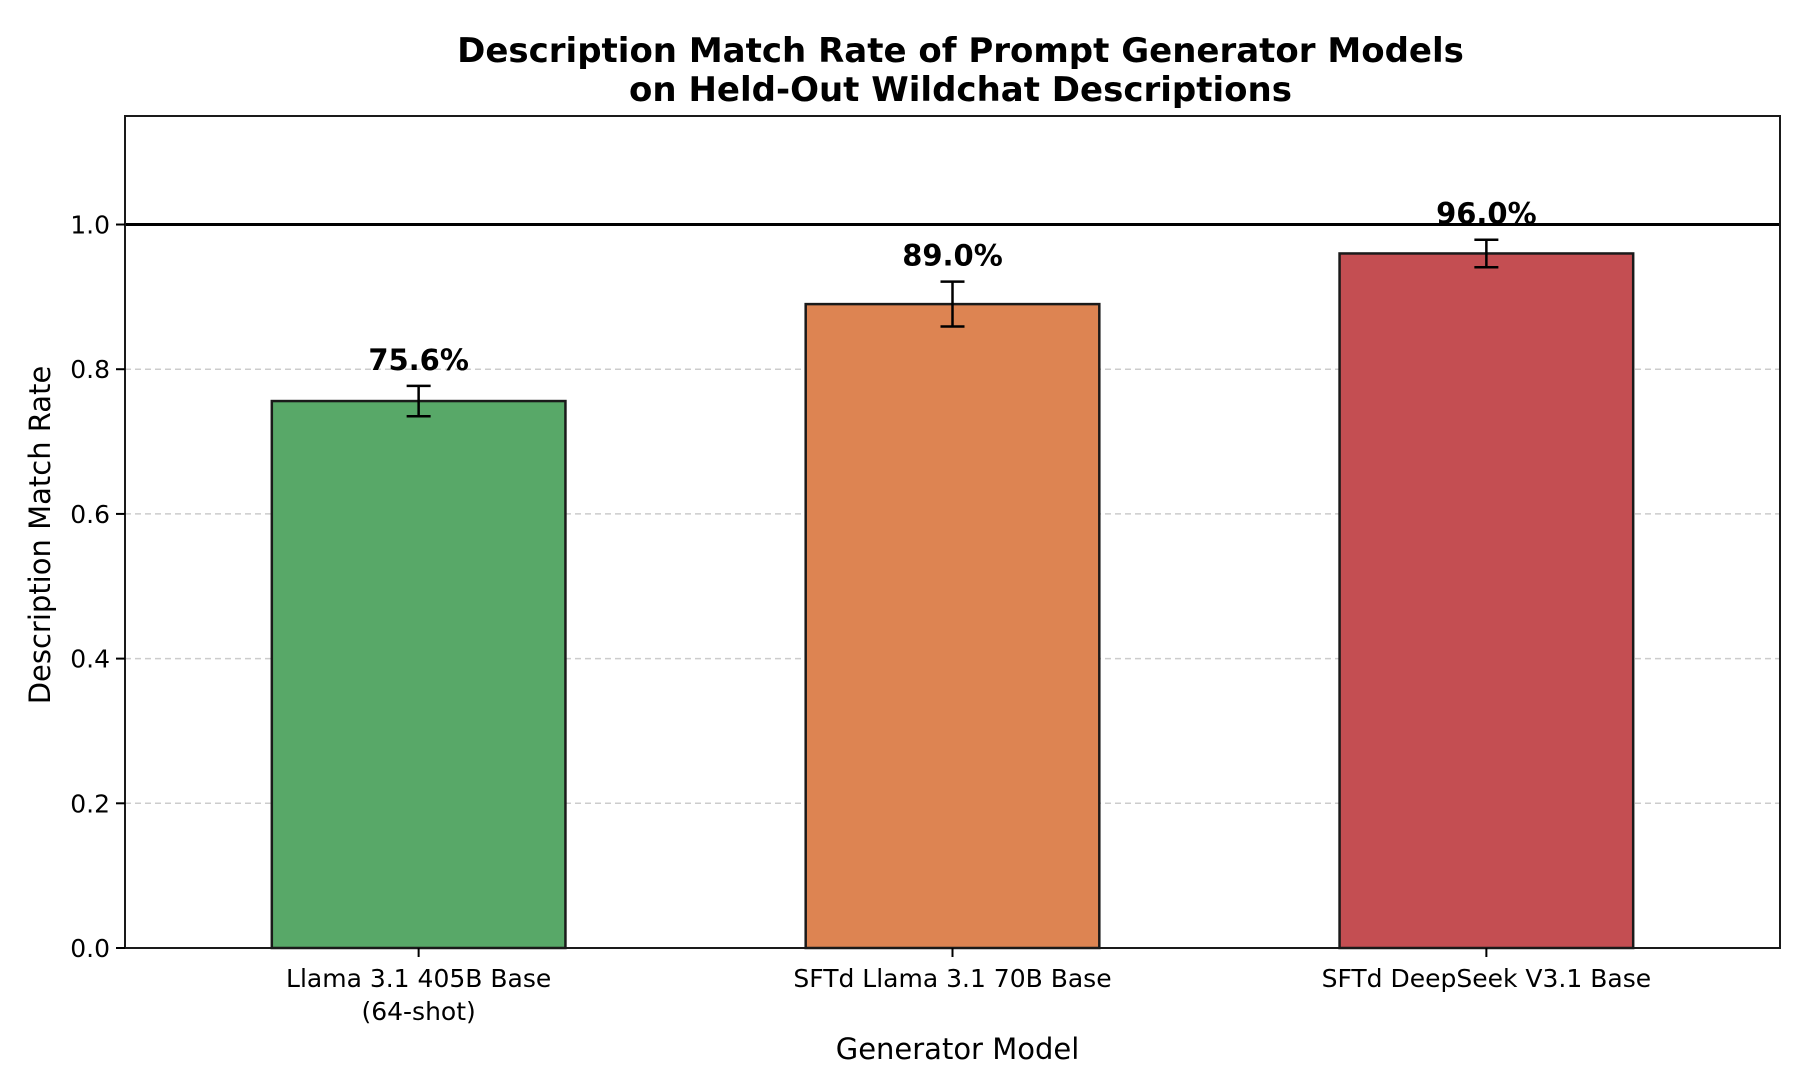 The image size is (1800, 1086). I want to click on x-tick-label: SFTd DeepSeek V3.1 Base, so click(1487, 978).